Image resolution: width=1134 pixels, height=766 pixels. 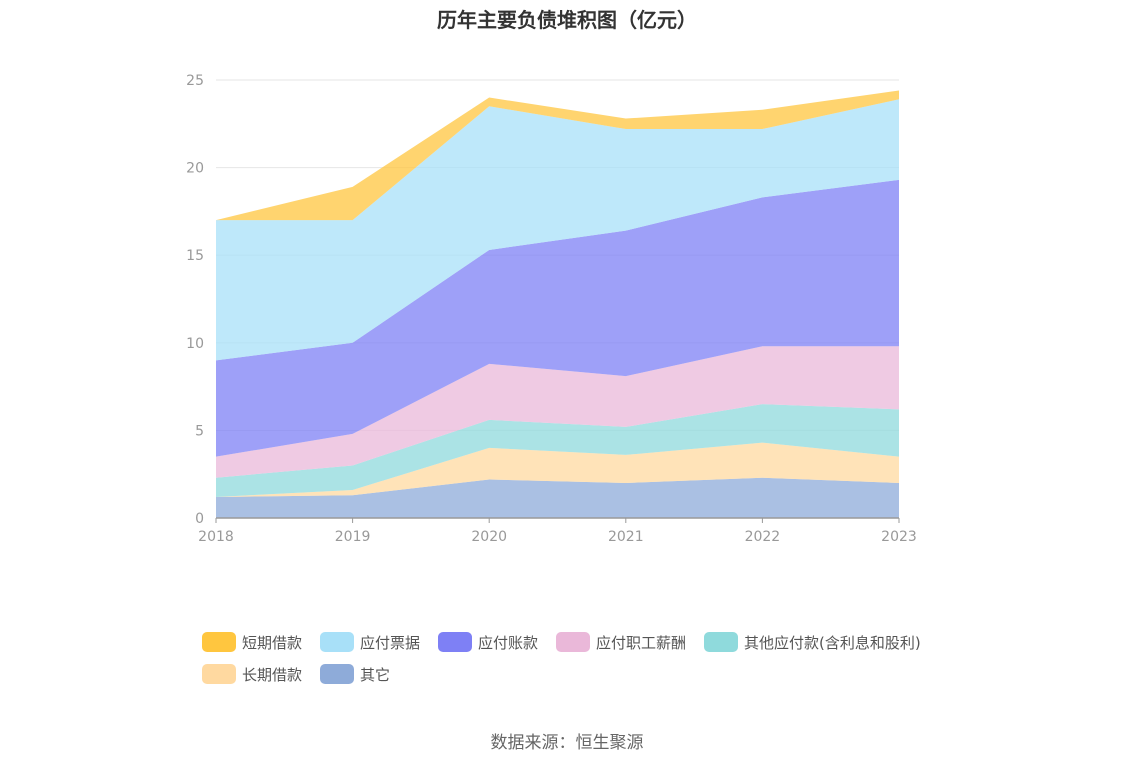 What do you see at coordinates (508, 642) in the screenshot?
I see `legend-label: 应付账款` at bounding box center [508, 642].